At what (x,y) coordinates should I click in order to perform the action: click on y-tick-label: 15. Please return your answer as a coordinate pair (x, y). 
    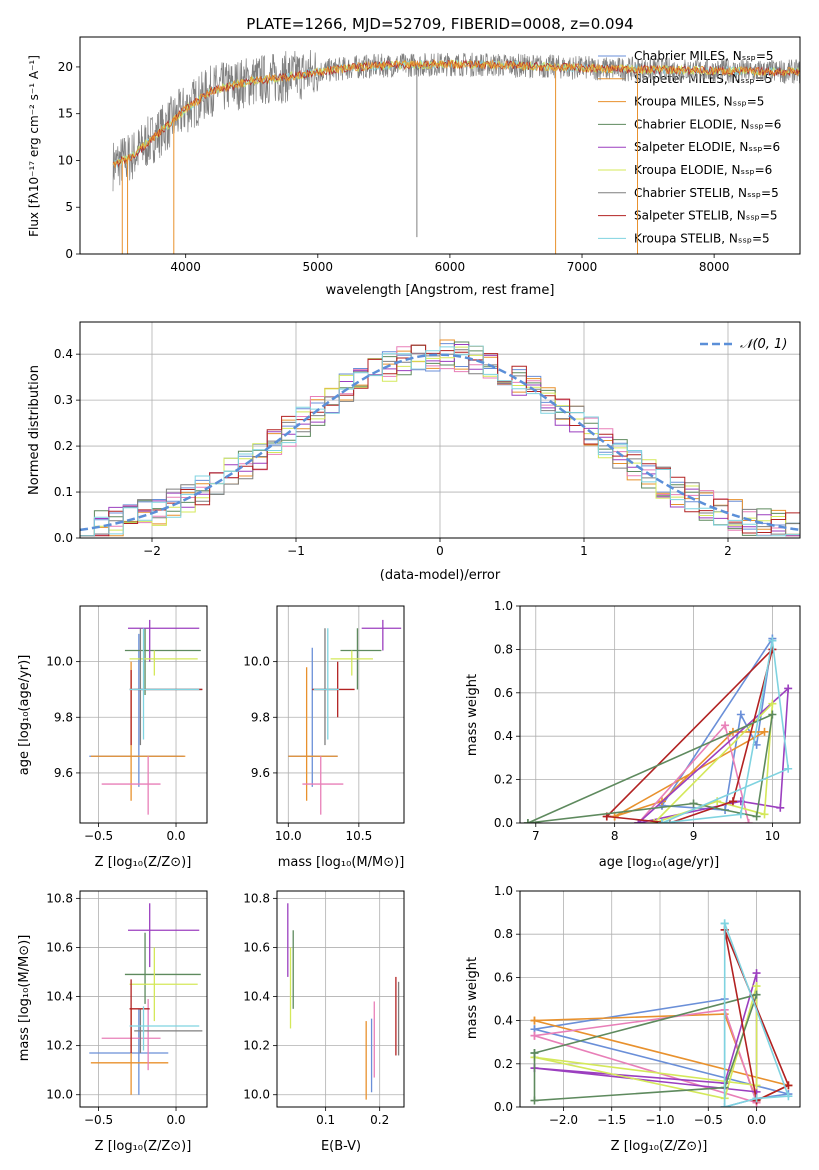
    Looking at the image, I should click on (65, 114).